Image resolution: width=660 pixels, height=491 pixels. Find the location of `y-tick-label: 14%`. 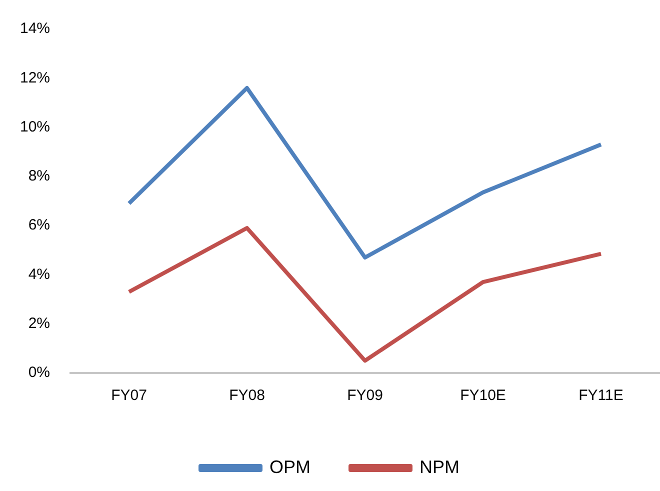

y-tick-label: 14% is located at coordinates (35, 29).